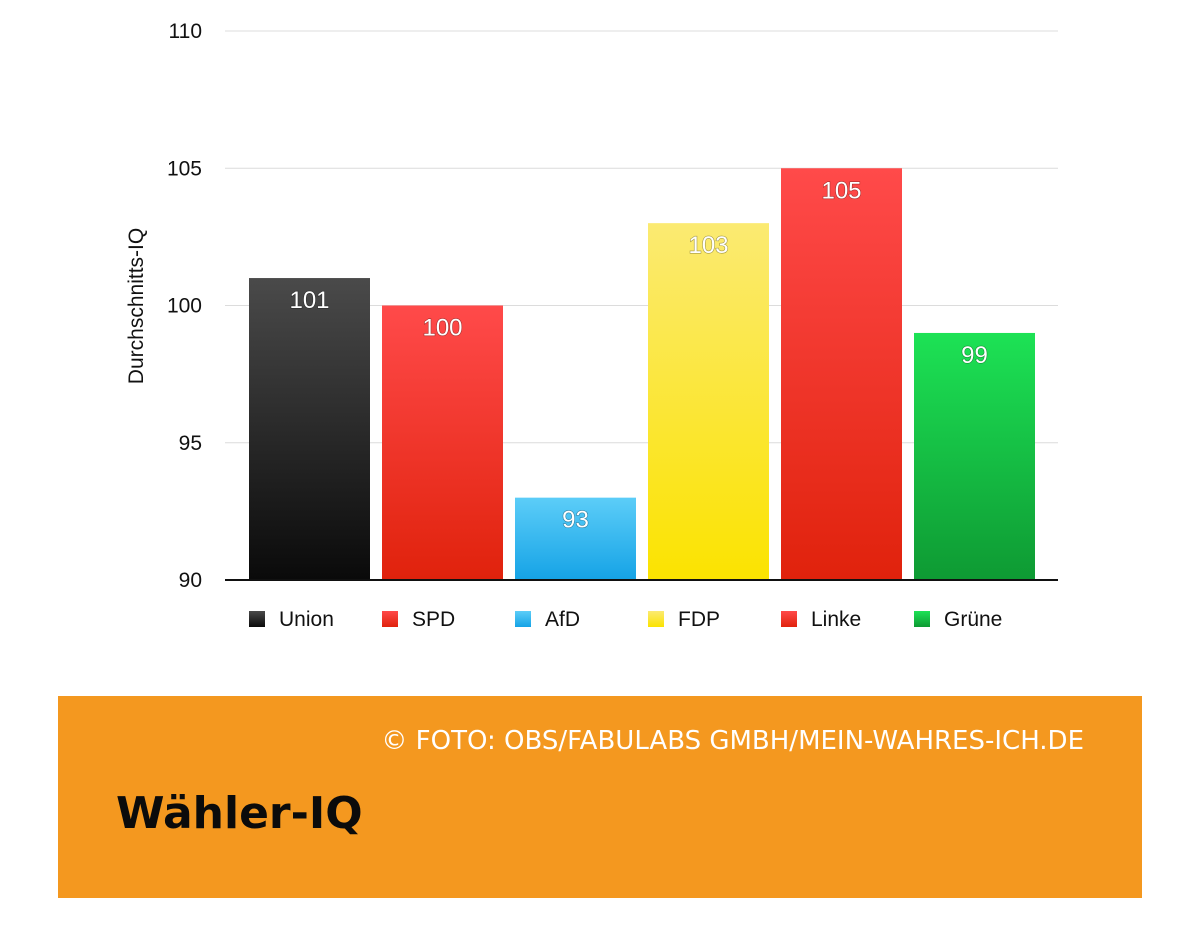 Image resolution: width=1200 pixels, height=938 pixels. I want to click on y-axis-label: Durchschnitts-IQ, so click(136, 306).